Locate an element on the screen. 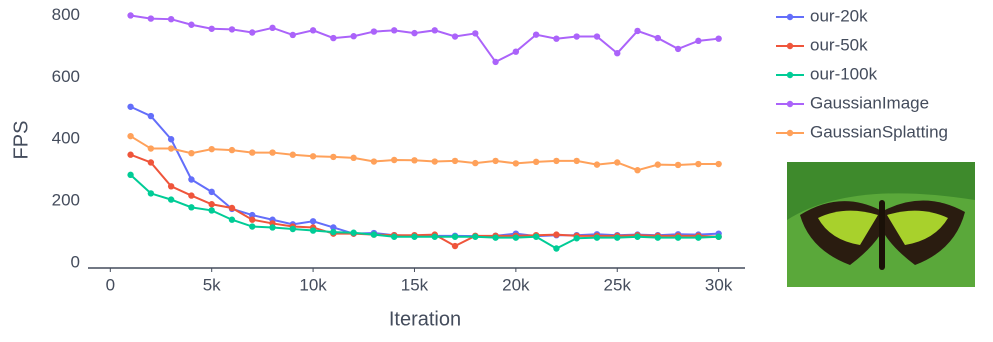  x-tick-label: 5k is located at coordinates (212, 284).